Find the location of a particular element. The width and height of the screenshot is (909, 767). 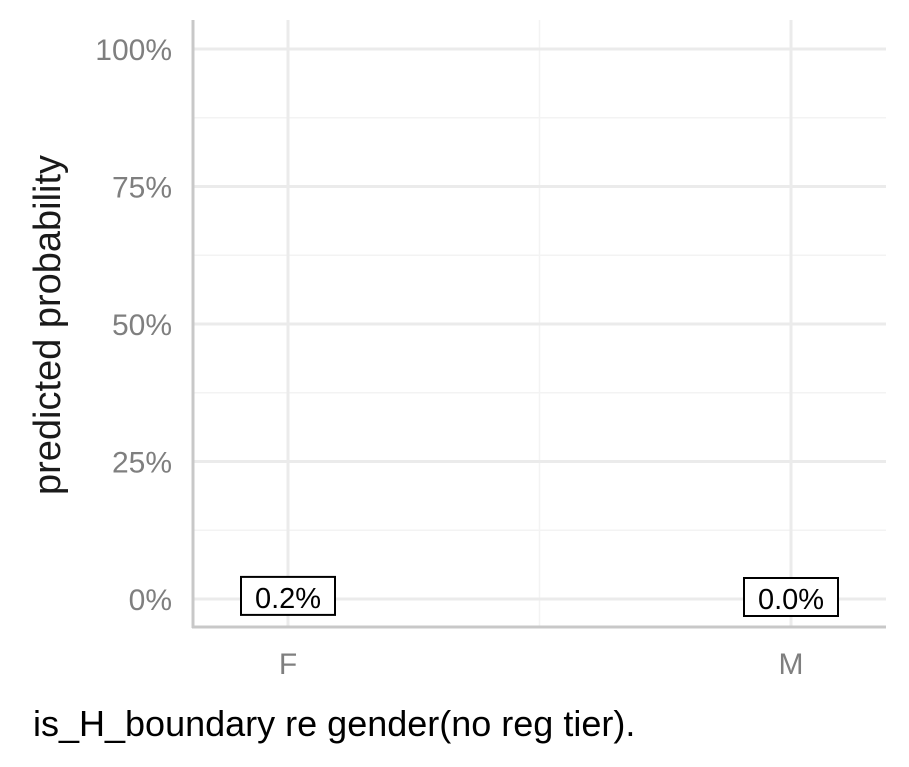

y-tick-label: 0% is located at coordinates (150, 600).